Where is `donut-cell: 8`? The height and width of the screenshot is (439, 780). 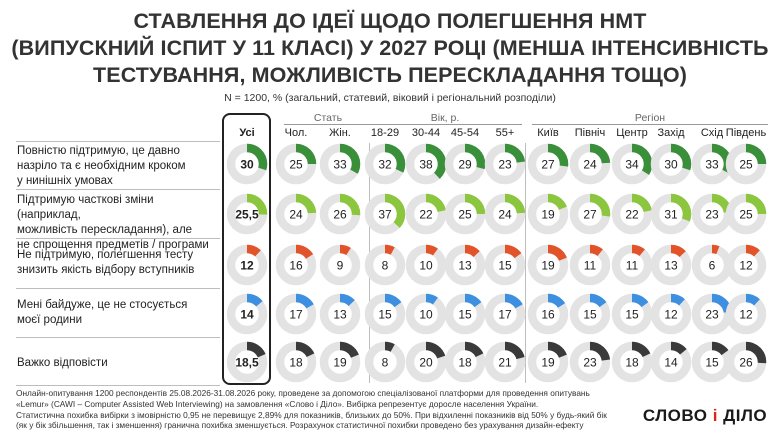 donut-cell: 8 is located at coordinates (385, 362).